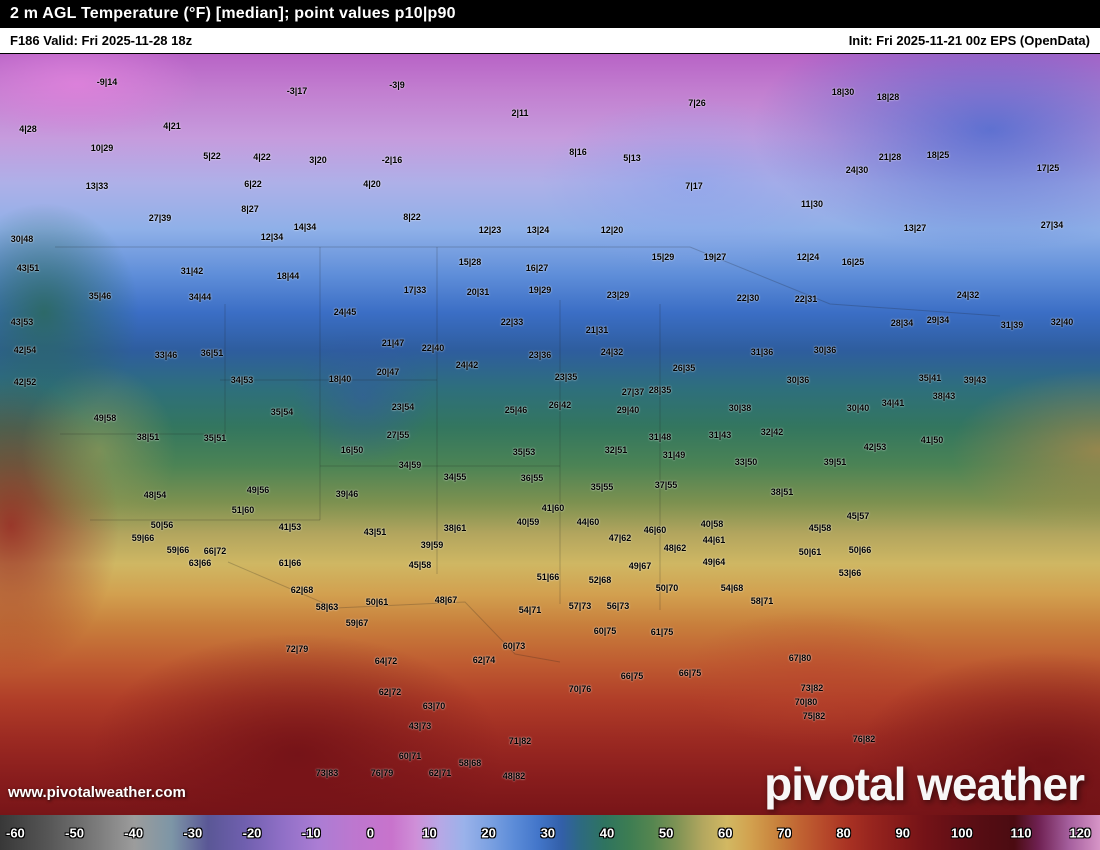 The height and width of the screenshot is (850, 1100). Describe the element at coordinates (969, 40) in the screenshot. I see `init-time-label: Init: Fri 2025-11-21 00z EPS (OpenData)` at that location.